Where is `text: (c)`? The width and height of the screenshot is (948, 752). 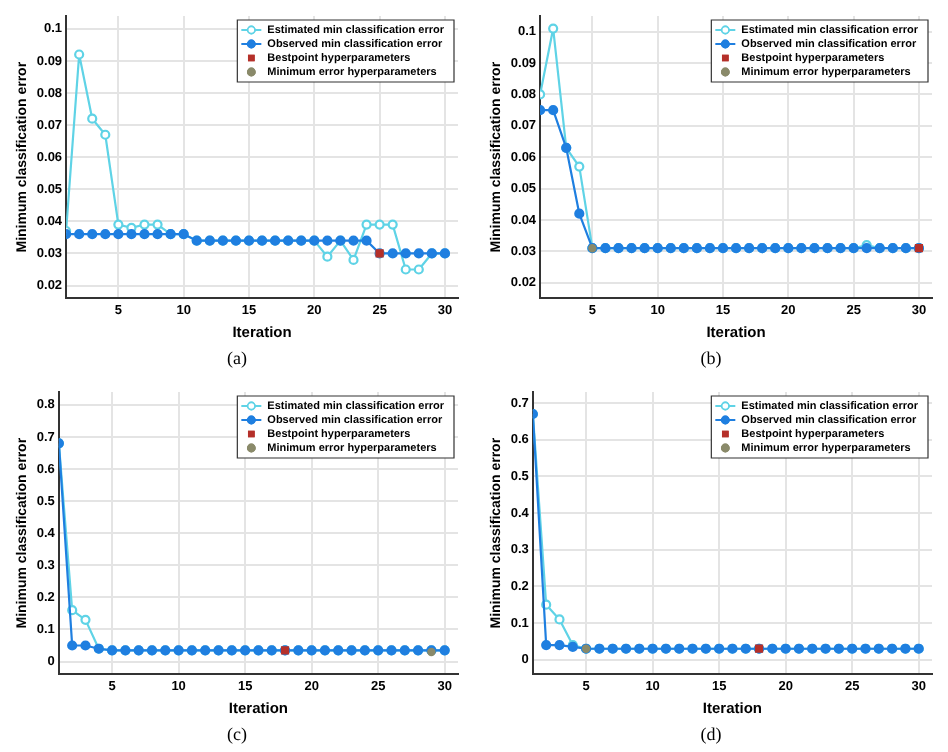 text: (c) is located at coordinates (237, 735).